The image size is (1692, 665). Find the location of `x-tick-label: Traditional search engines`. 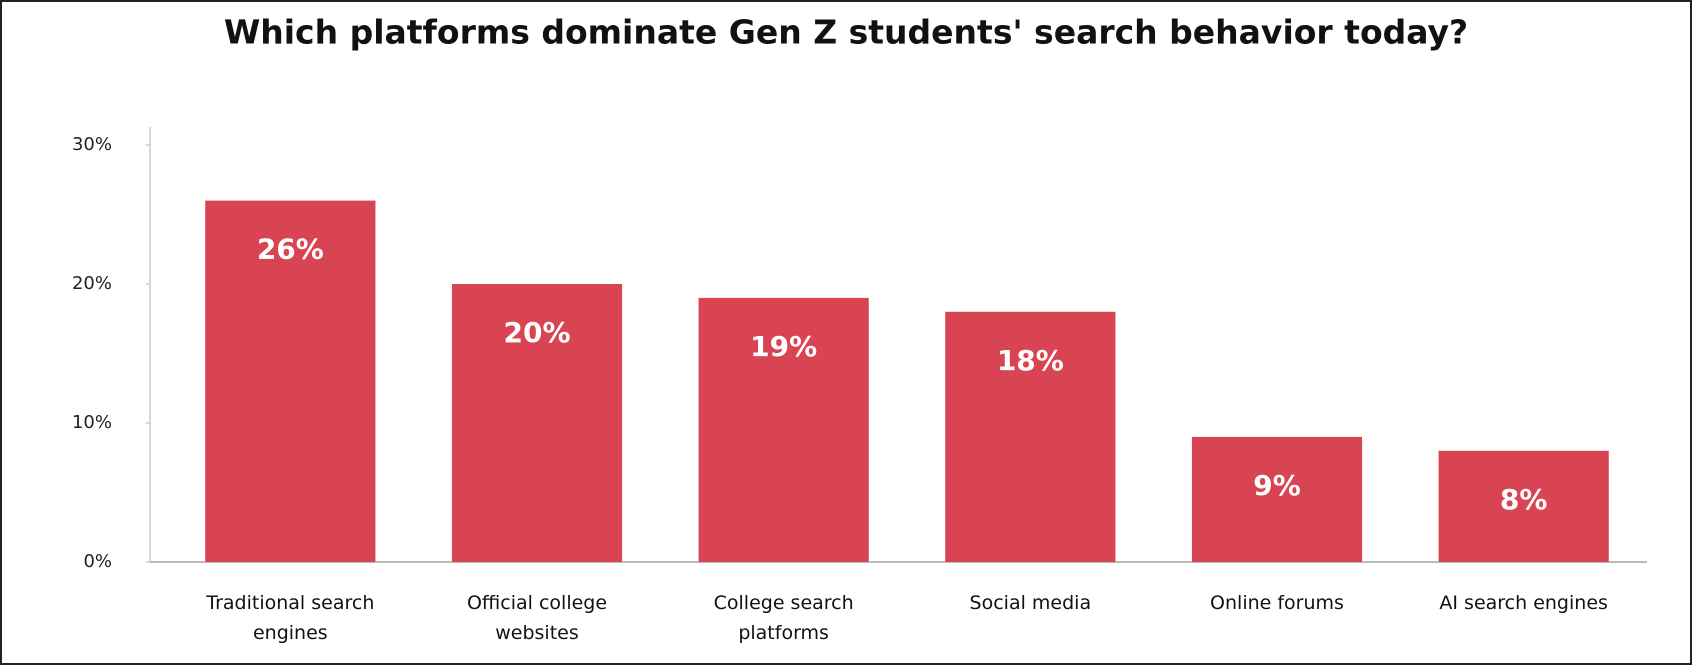

x-tick-label: Traditional search engines is located at coordinates (290, 618).